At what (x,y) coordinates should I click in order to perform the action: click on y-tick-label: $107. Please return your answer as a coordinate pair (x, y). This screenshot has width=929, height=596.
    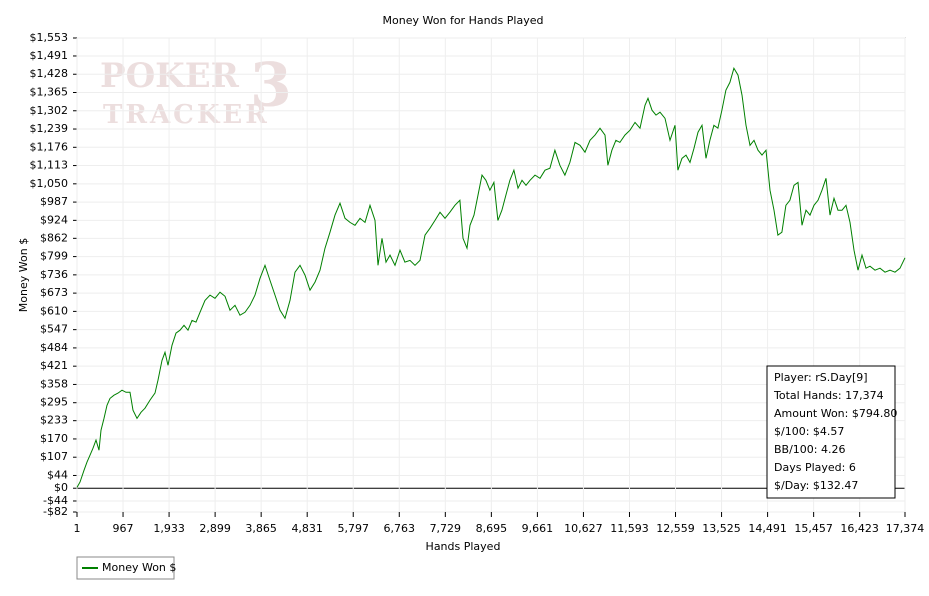
    Looking at the image, I should click on (54, 456).